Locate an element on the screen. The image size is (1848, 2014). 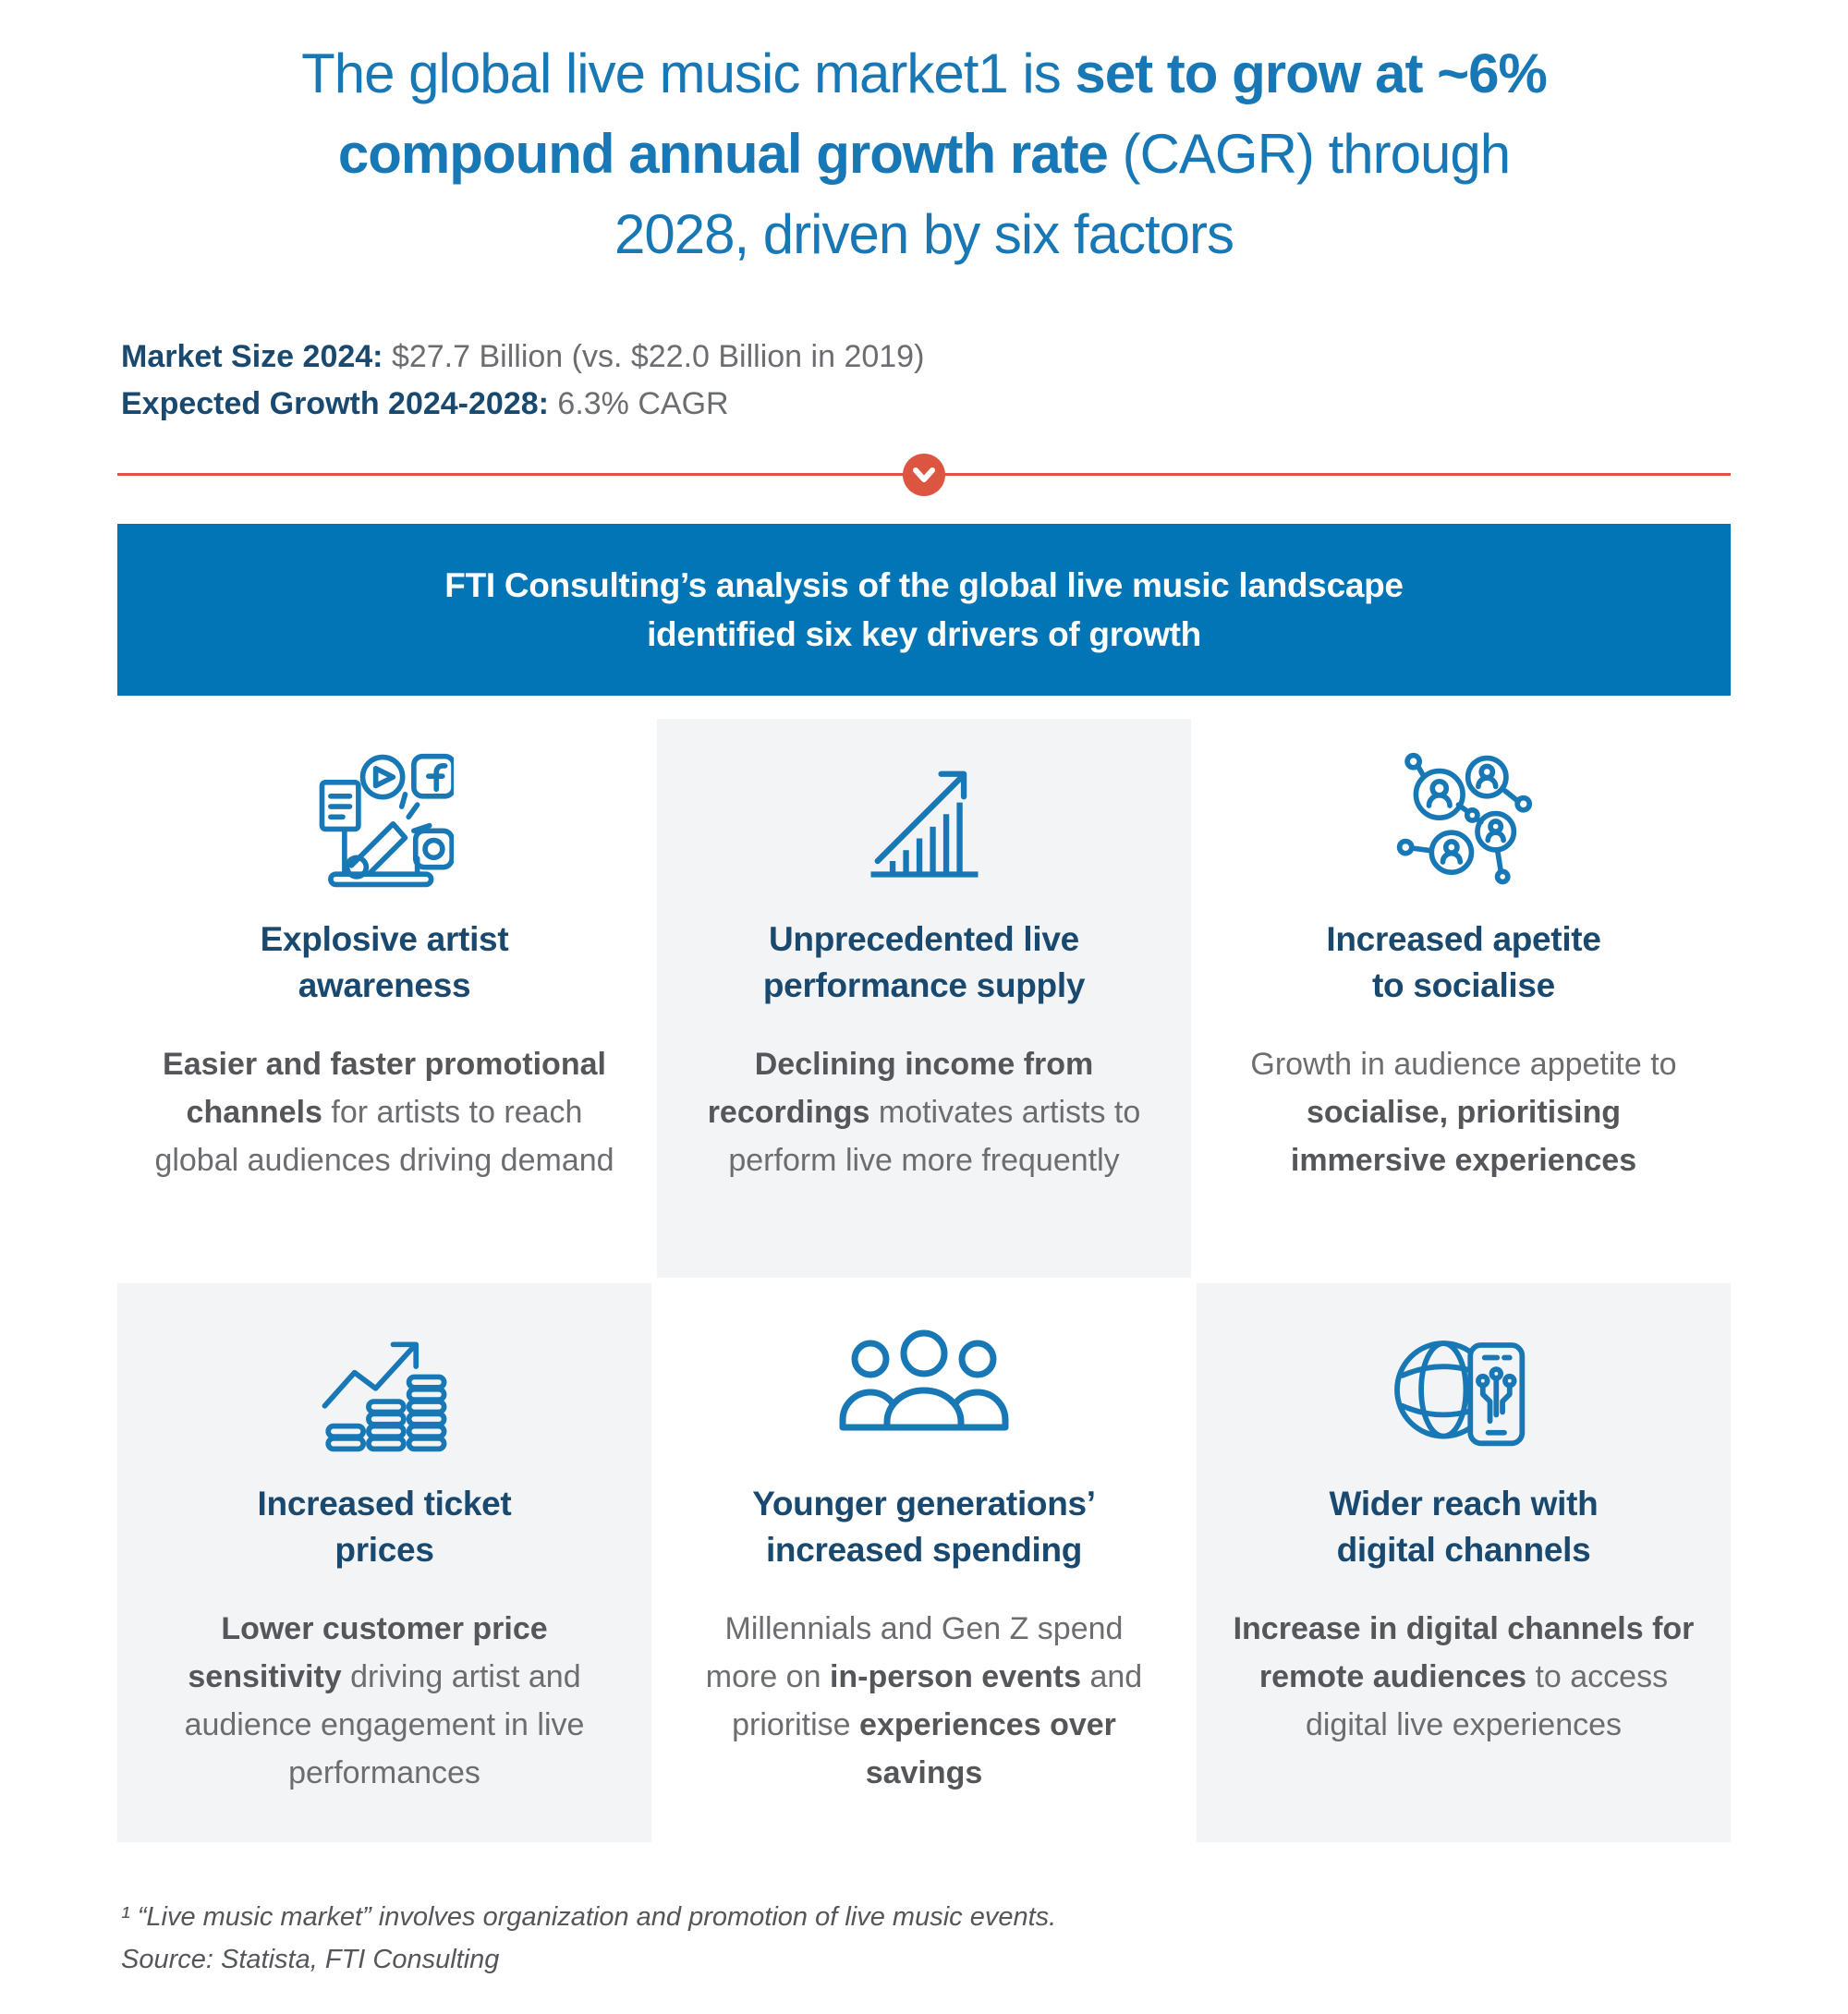
card-title: Younger generations’ increased spending is located at coordinates (924, 1527).